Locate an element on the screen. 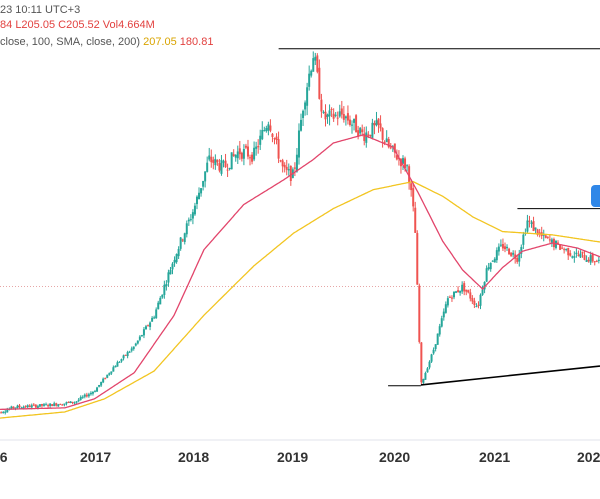  values-legend: 84 L205.05 C205.52 Vol4.664M is located at coordinates (77, 25).